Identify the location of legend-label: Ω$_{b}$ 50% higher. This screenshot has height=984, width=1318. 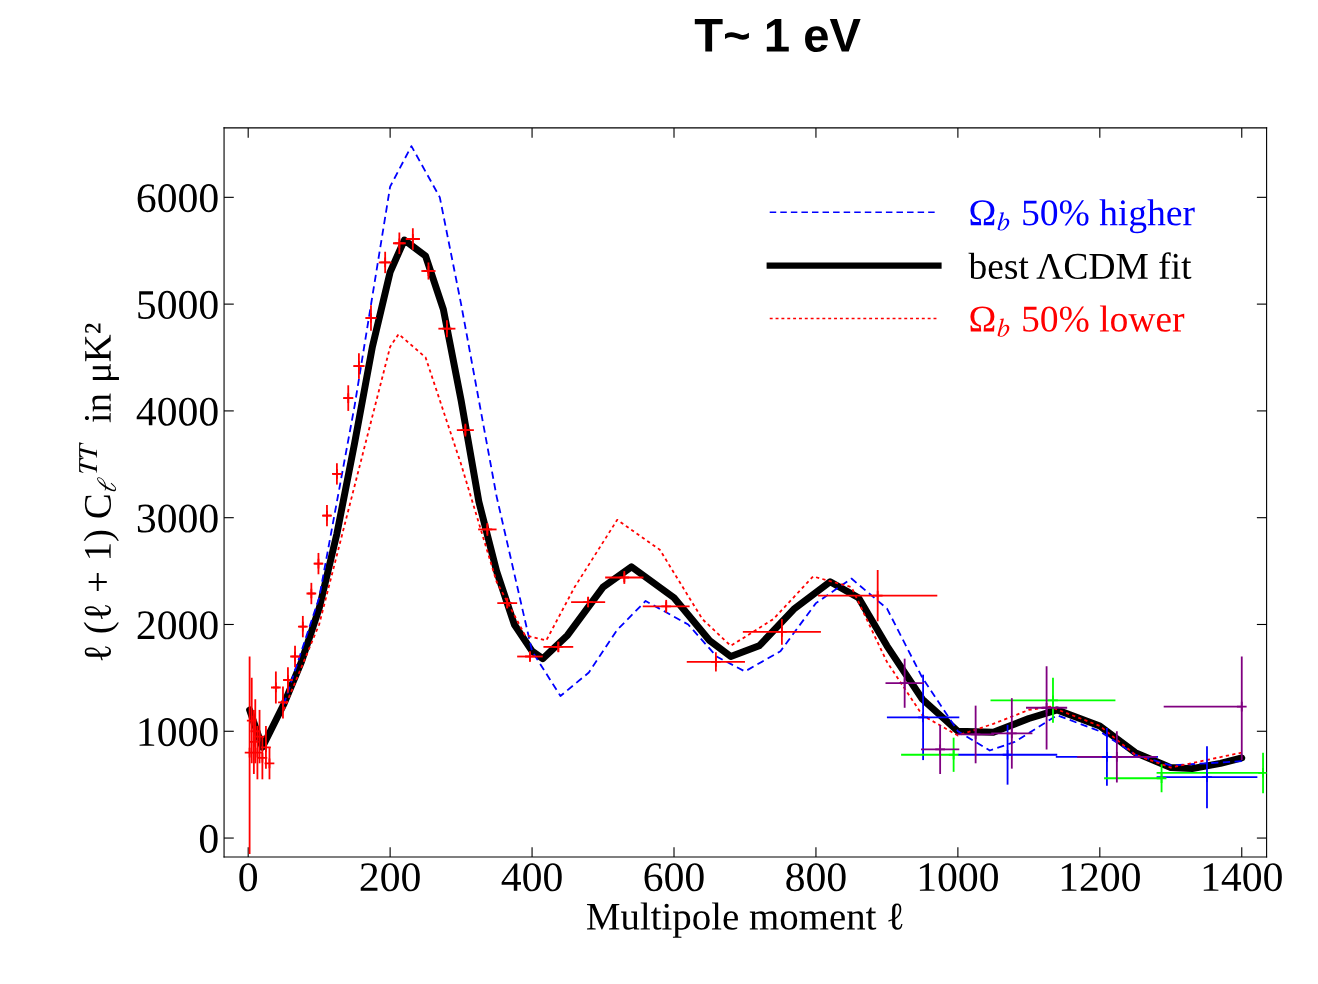
(1082, 216).